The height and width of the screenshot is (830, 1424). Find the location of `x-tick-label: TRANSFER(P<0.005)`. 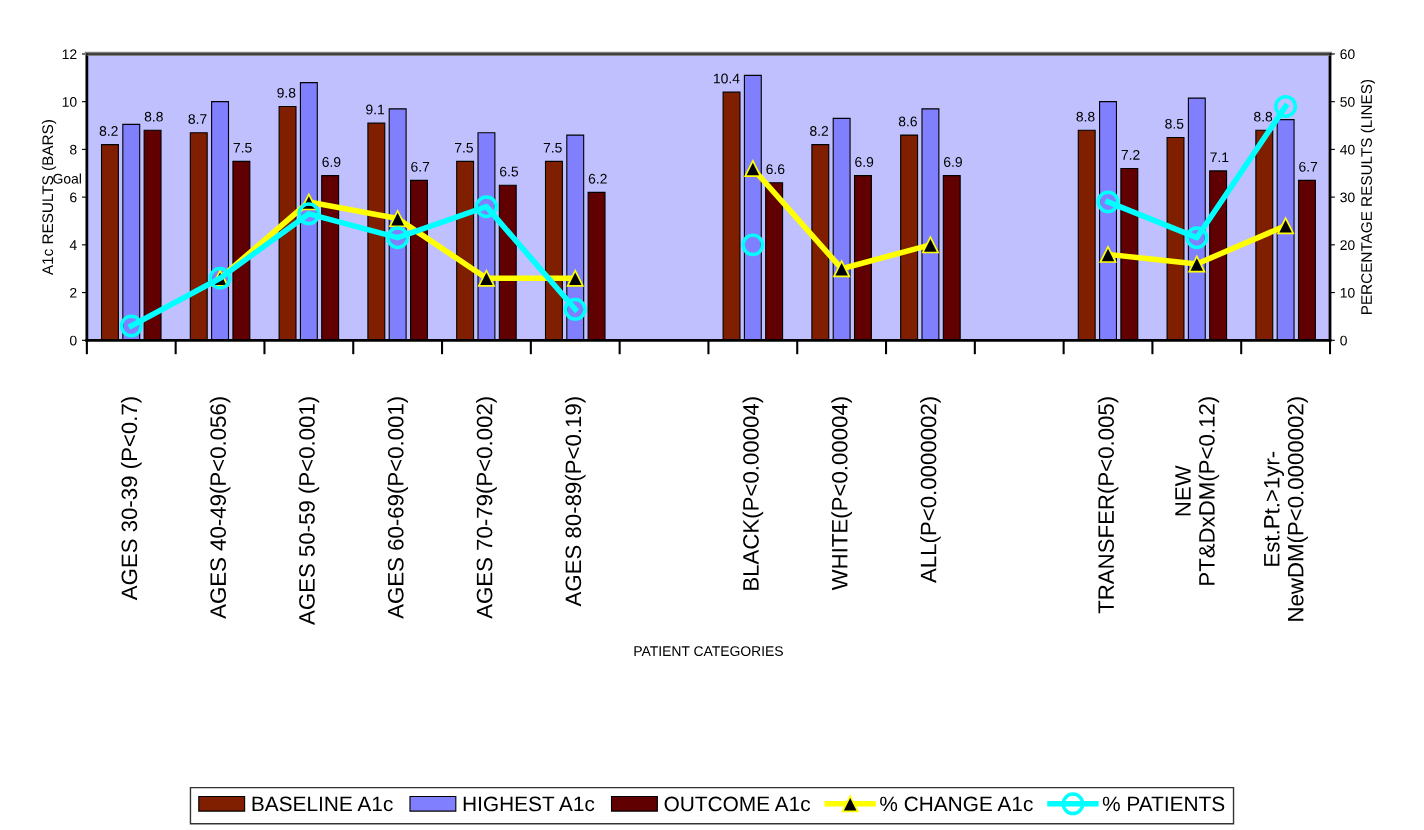

x-tick-label: TRANSFER(P<0.005) is located at coordinates (1108, 505).